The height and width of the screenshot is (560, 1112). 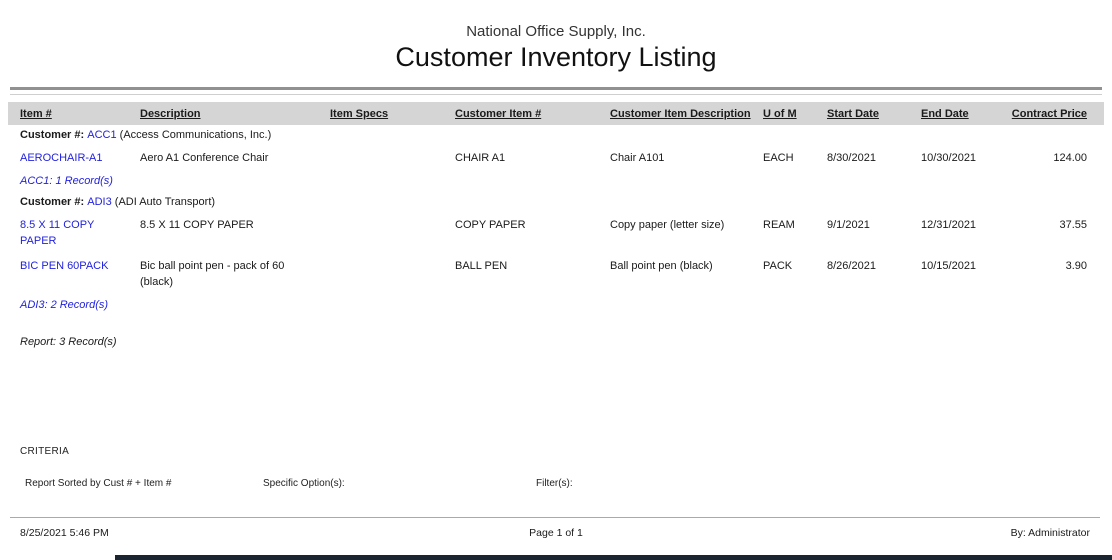 What do you see at coordinates (848, 225) in the screenshot?
I see `start-date-cell: 9/1/2021` at bounding box center [848, 225].